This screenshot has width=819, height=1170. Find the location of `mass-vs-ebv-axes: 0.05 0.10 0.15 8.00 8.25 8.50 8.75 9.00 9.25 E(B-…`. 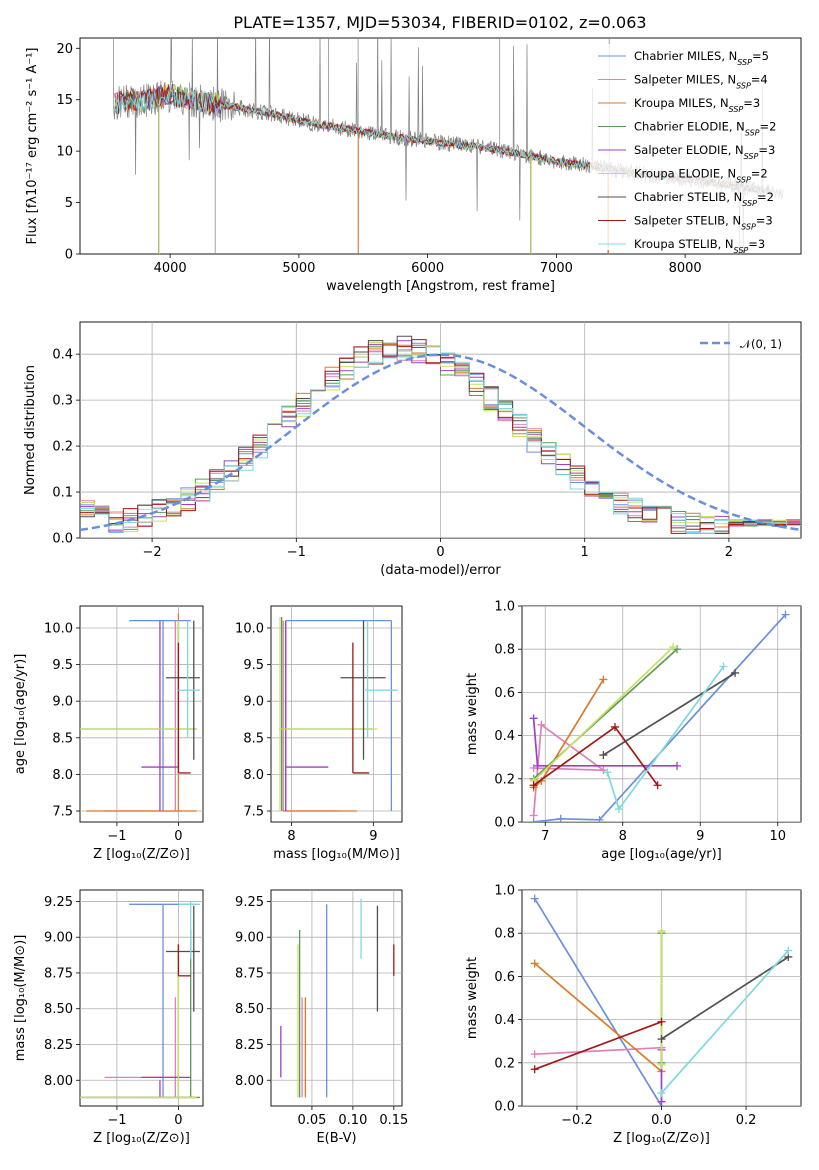

mass-vs-ebv-axes: 0.05 0.10 0.15 8.00 8.25 8.50 8.75 9.00 9.25 E(B-… is located at coordinates (321, 1017).